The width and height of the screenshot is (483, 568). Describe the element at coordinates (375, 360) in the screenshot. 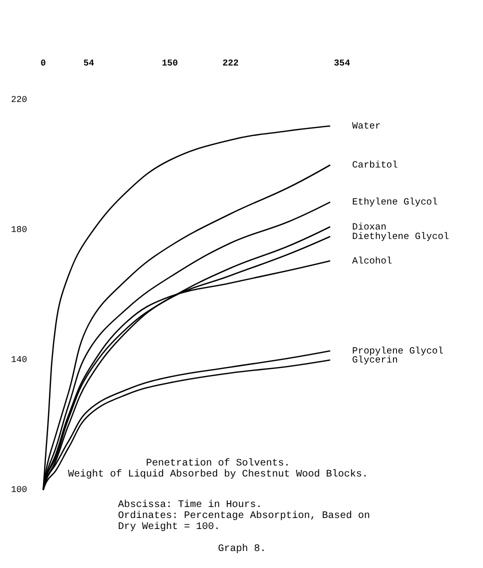

I see `text: Glycerin` at that location.